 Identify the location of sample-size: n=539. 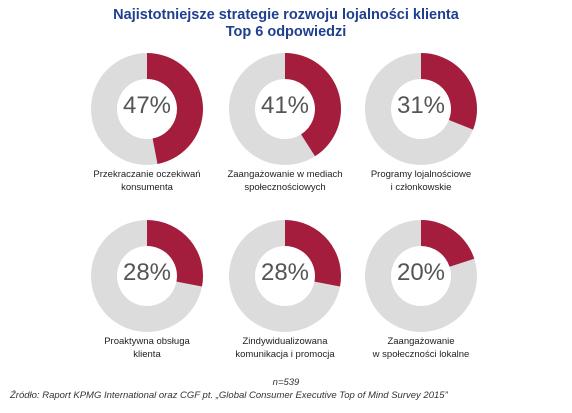
(286, 382).